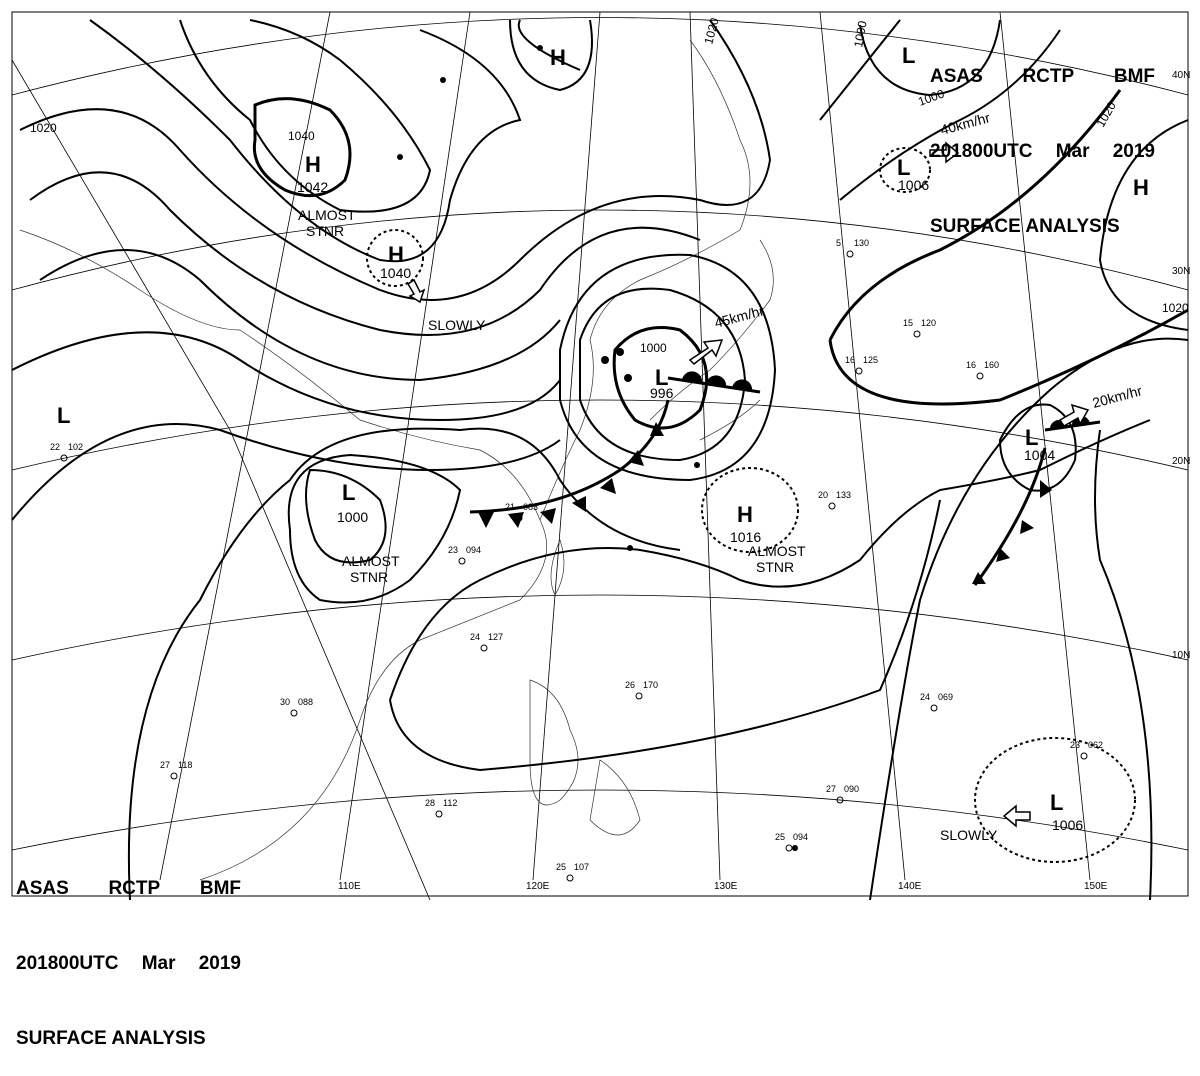  I want to click on station-temperature: 15, so click(908, 323).